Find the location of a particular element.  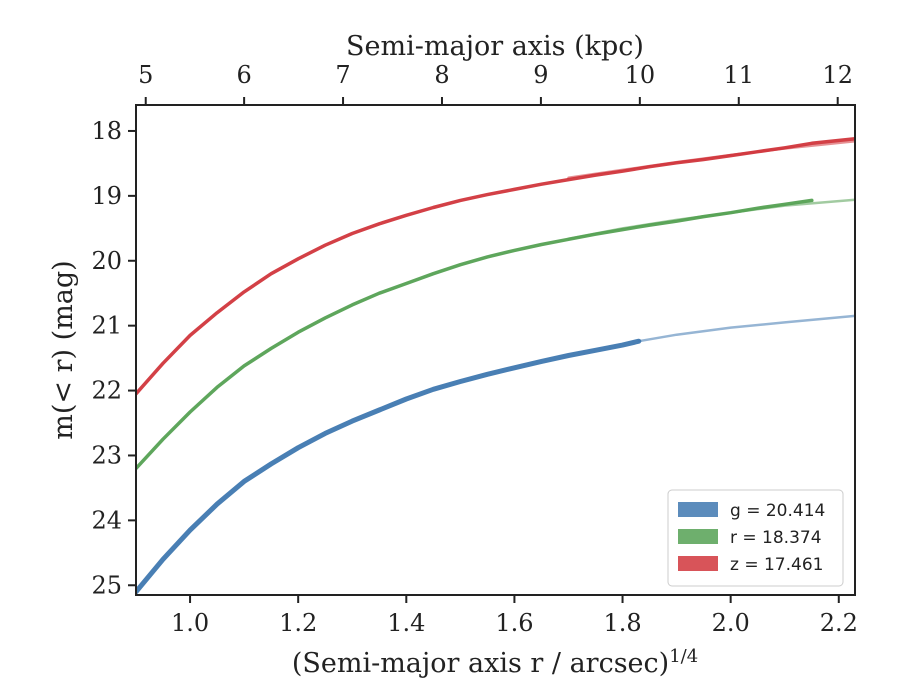

top-x-tick-label-5: 10 is located at coordinates (640, 75).